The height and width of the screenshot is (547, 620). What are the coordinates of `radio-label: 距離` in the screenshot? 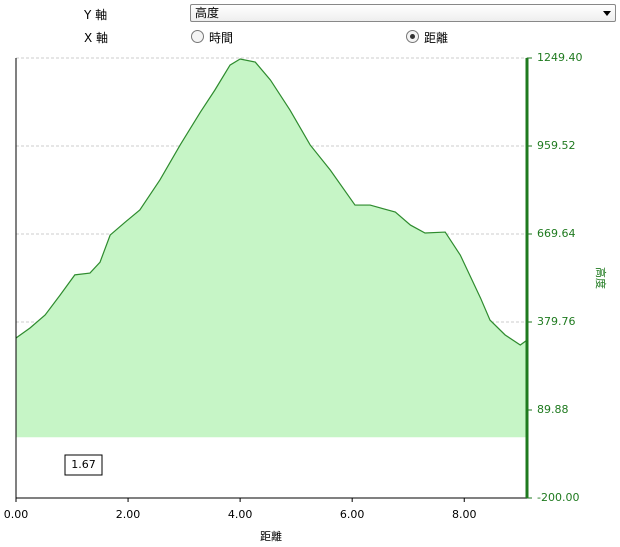 It's located at (436, 38).